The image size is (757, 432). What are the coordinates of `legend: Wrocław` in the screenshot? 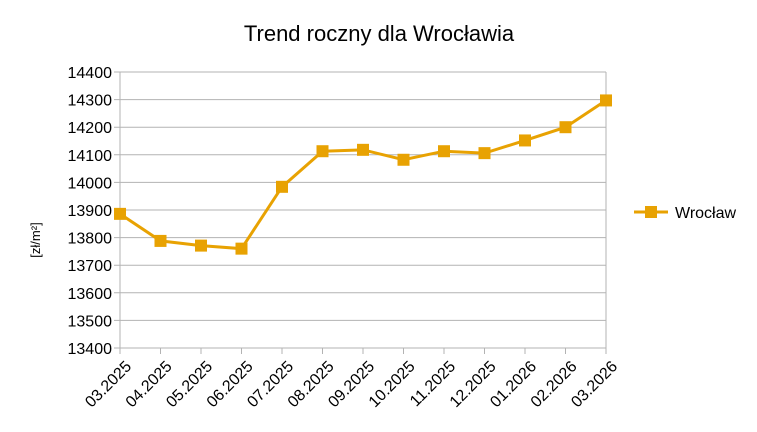 It's located at (685, 213).